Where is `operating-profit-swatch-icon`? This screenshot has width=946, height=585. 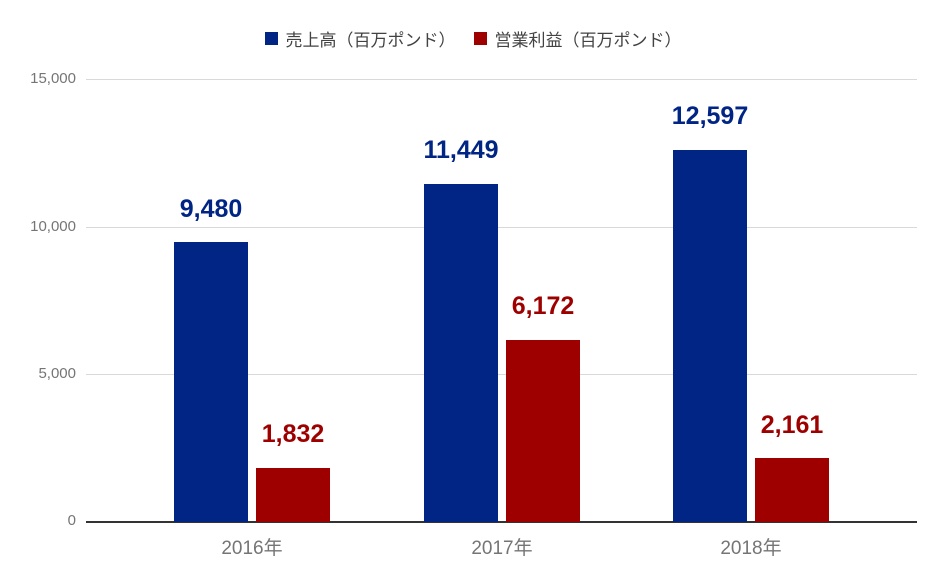
operating-profit-swatch-icon is located at coordinates (480, 38).